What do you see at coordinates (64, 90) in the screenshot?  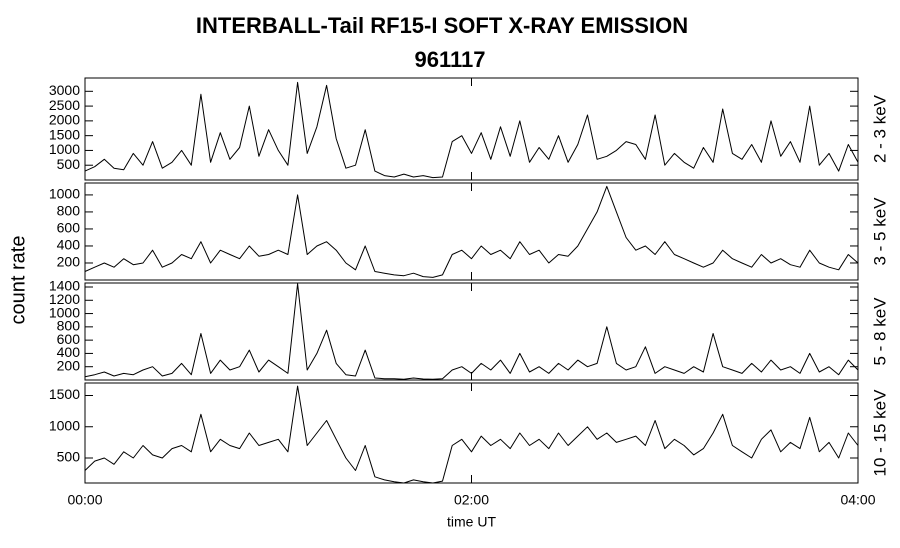 I see `y-tick-label: 3000` at bounding box center [64, 90].